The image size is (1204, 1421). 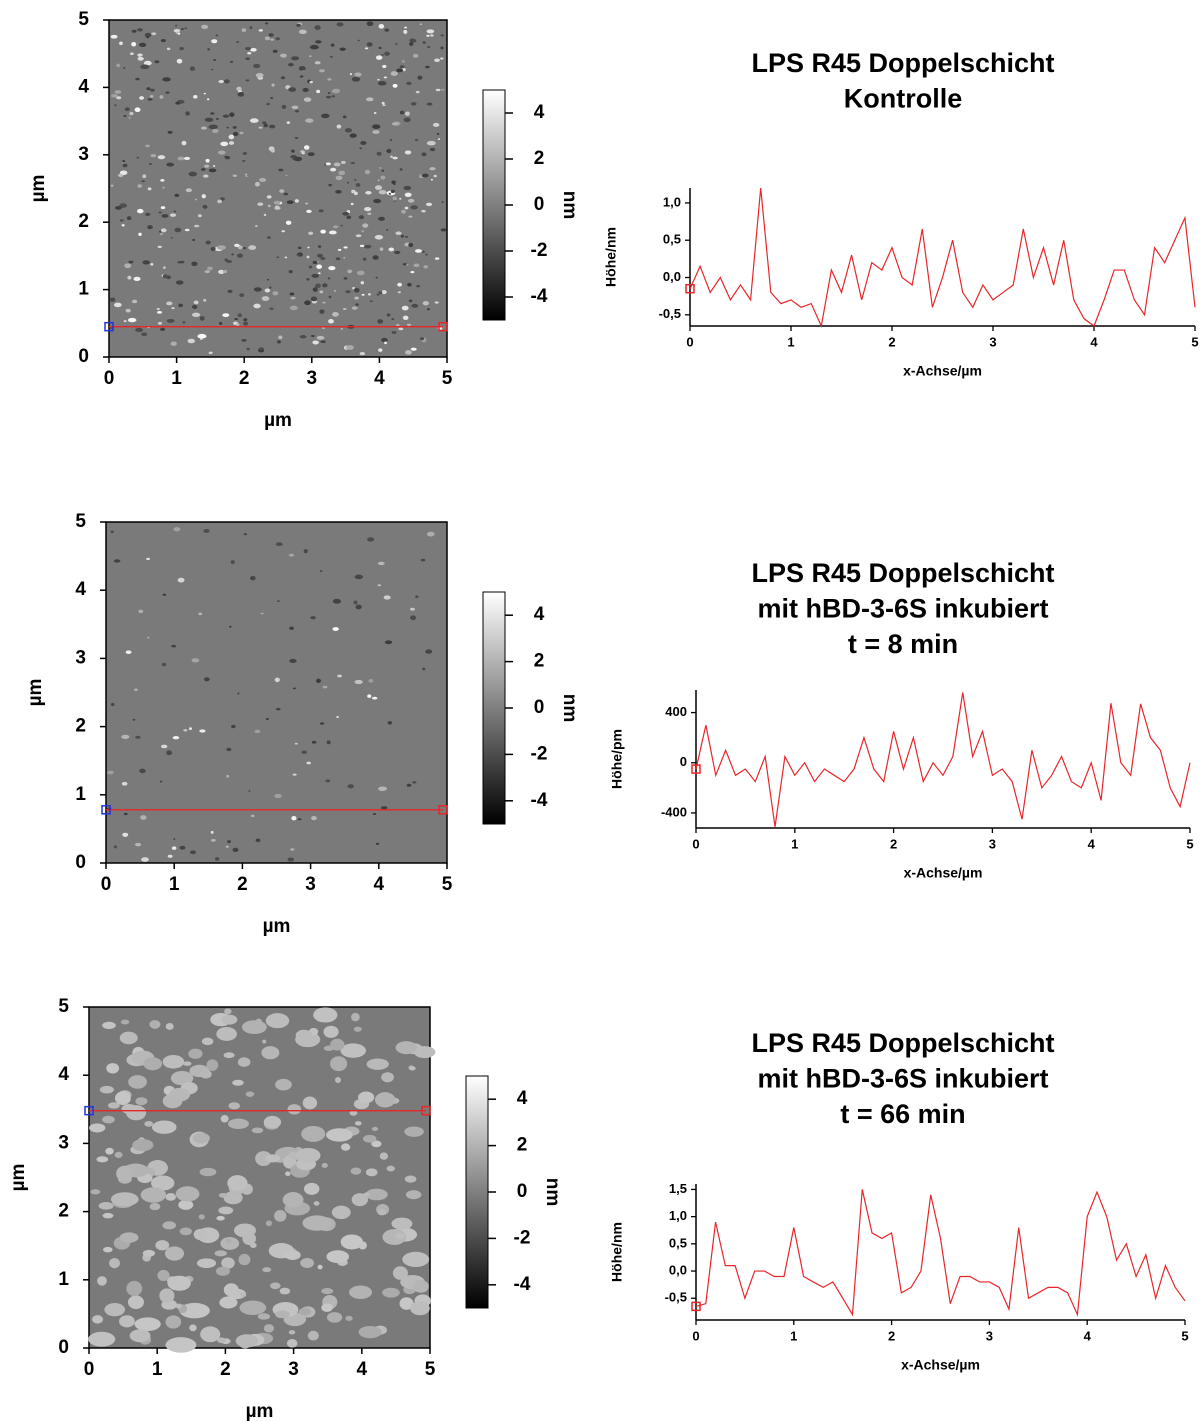 What do you see at coordinates (902, 1079) in the screenshot?
I see `chart-title: mit hBD-3-6S inkubiert` at bounding box center [902, 1079].